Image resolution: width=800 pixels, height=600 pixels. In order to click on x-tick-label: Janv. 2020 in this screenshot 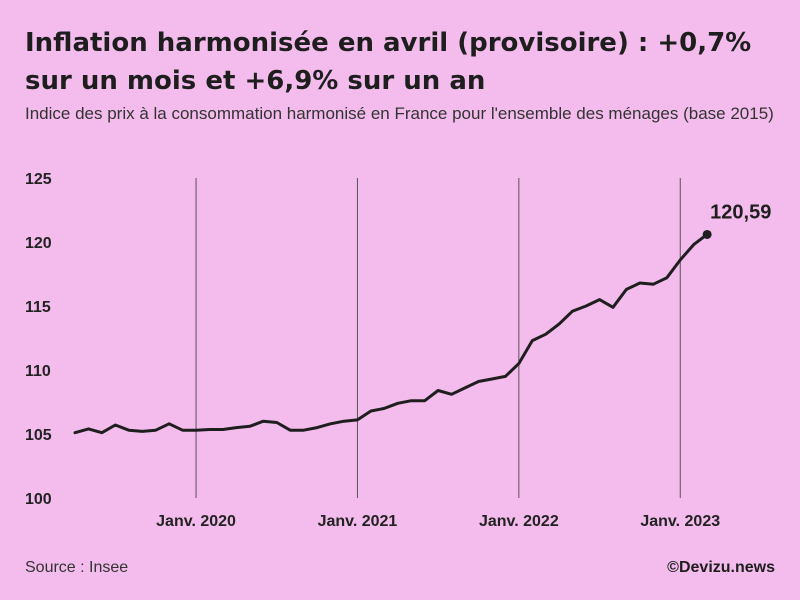, I will do `click(196, 521)`.